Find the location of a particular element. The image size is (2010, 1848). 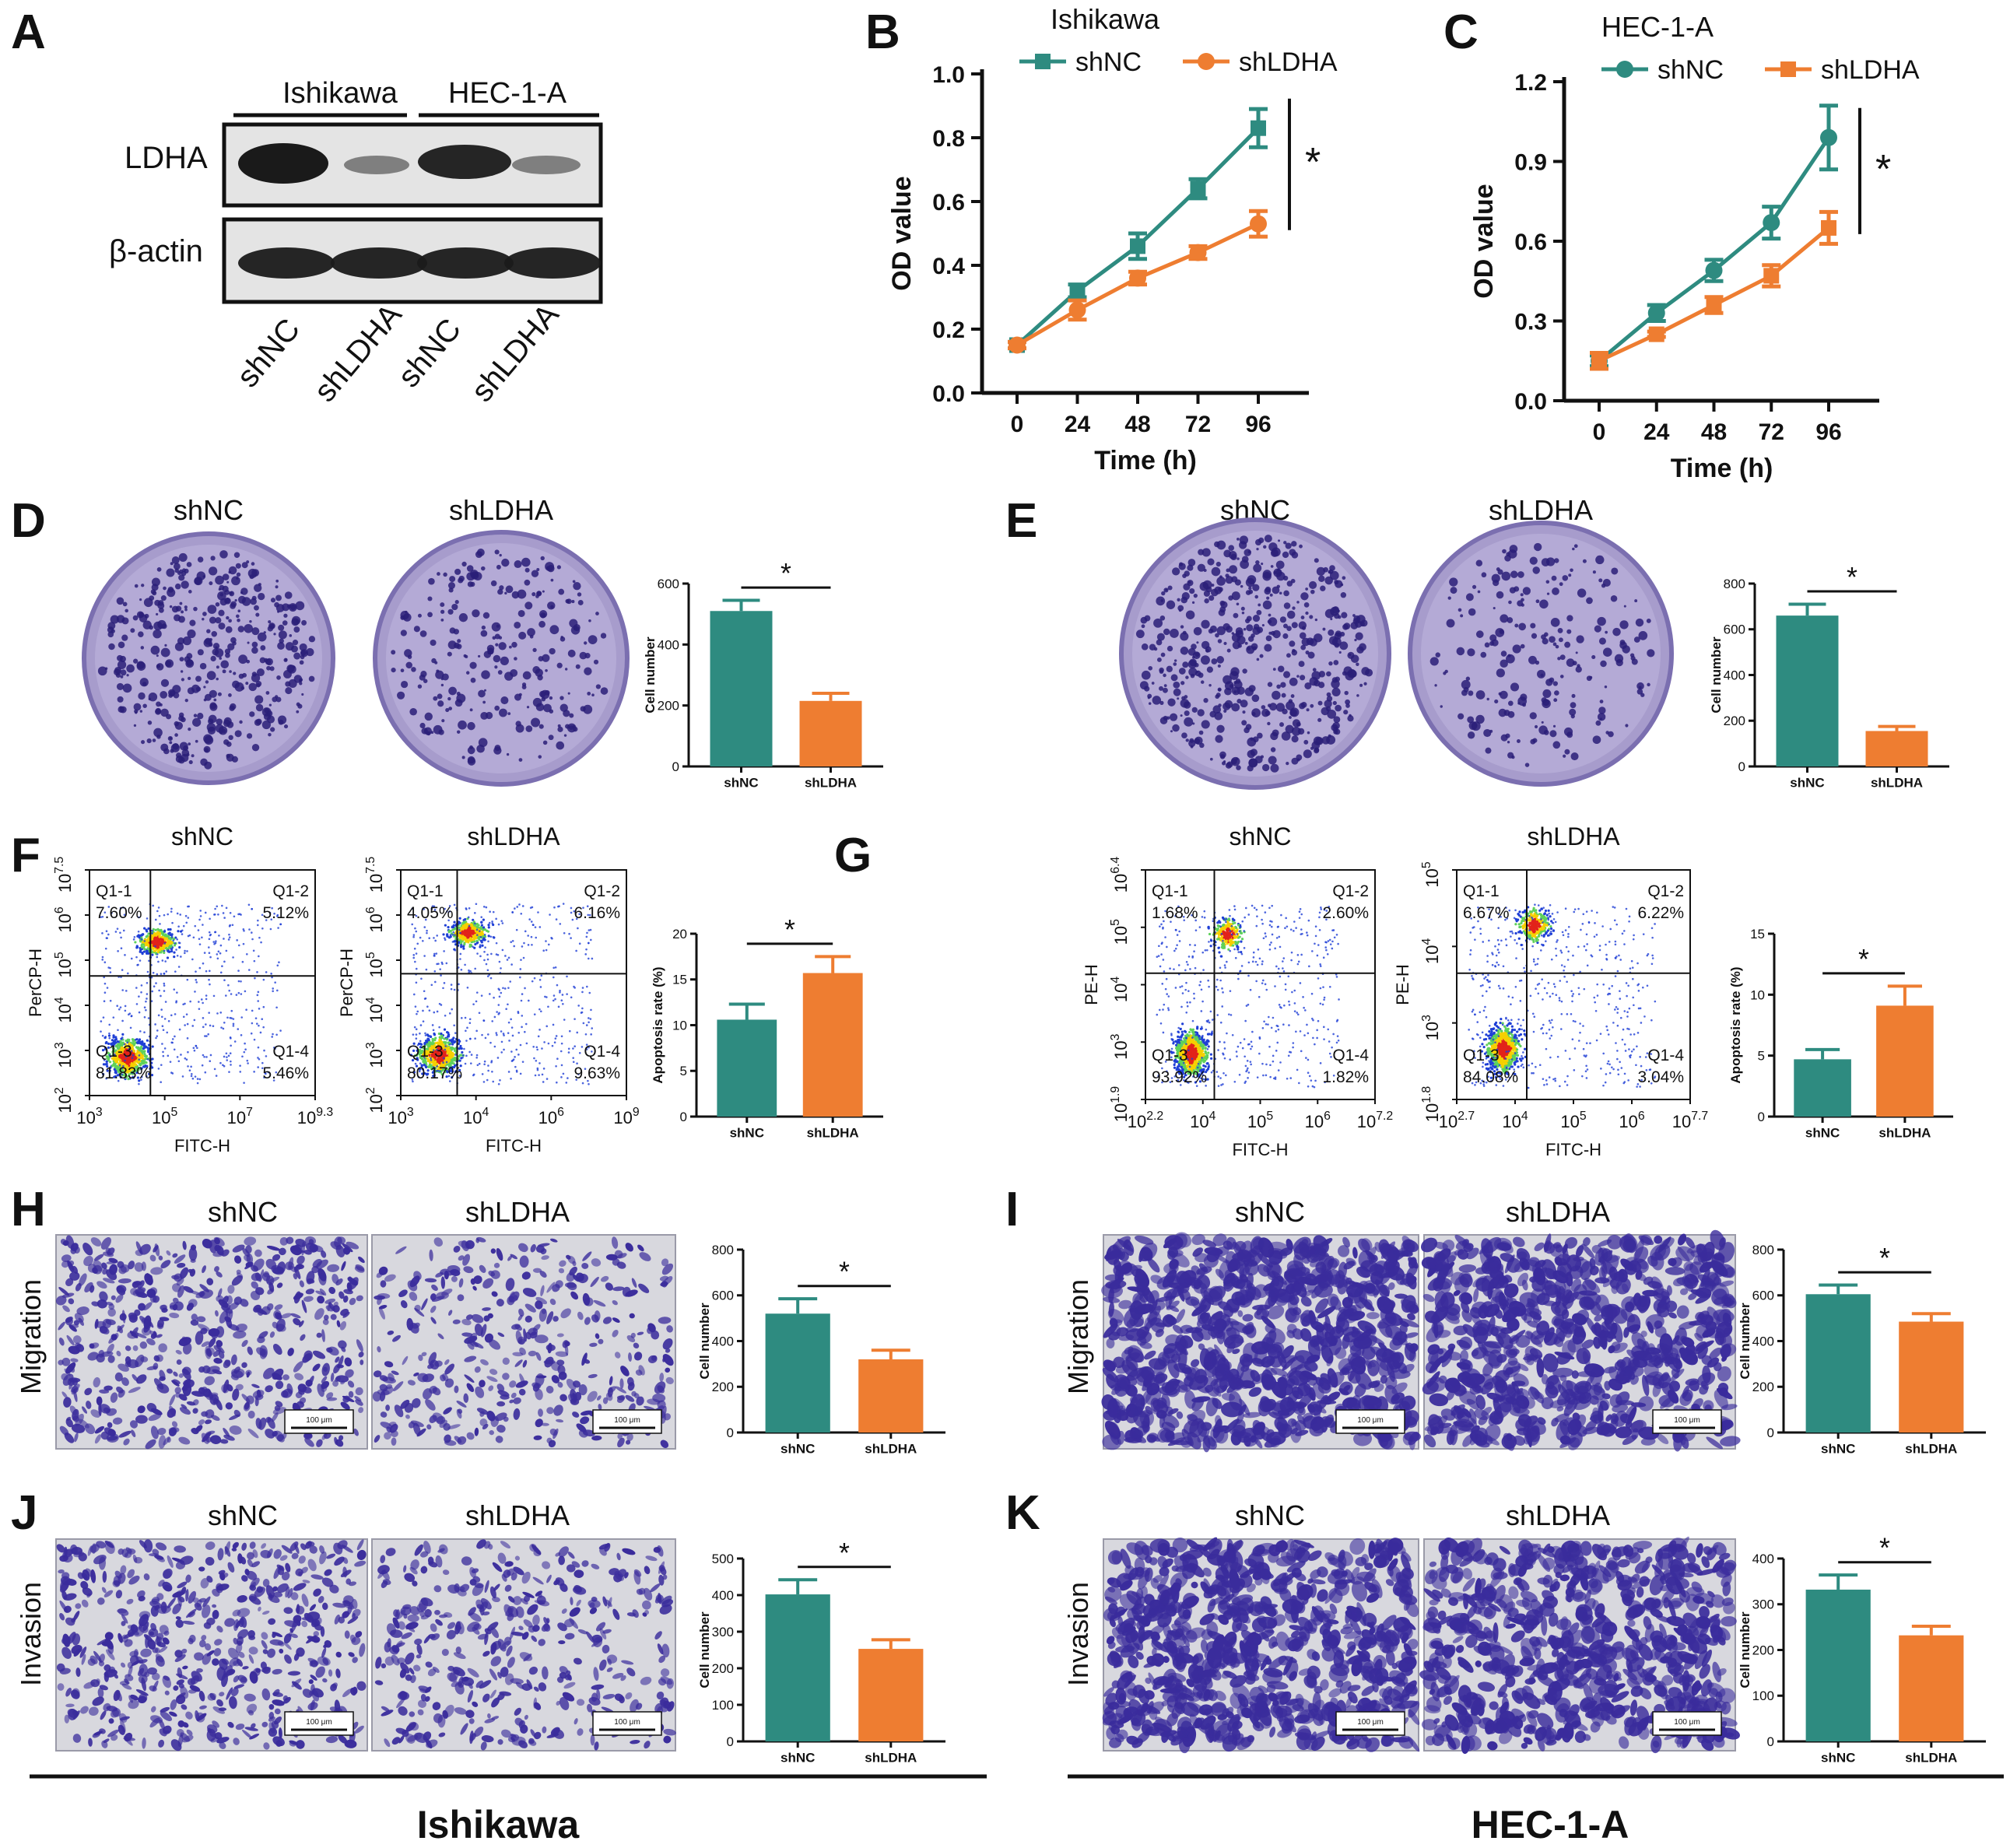

quadrant-name: Q1-1 is located at coordinates (114, 891).